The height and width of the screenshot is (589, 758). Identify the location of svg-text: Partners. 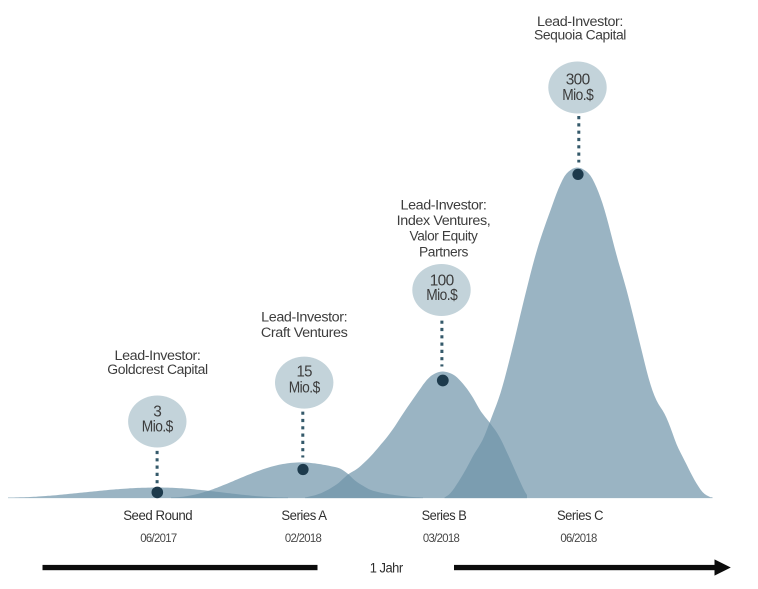
(443, 252).